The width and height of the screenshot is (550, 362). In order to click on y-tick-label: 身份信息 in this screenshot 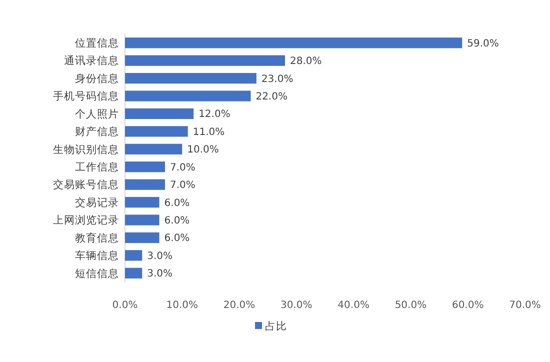, I will do `click(97, 78)`.